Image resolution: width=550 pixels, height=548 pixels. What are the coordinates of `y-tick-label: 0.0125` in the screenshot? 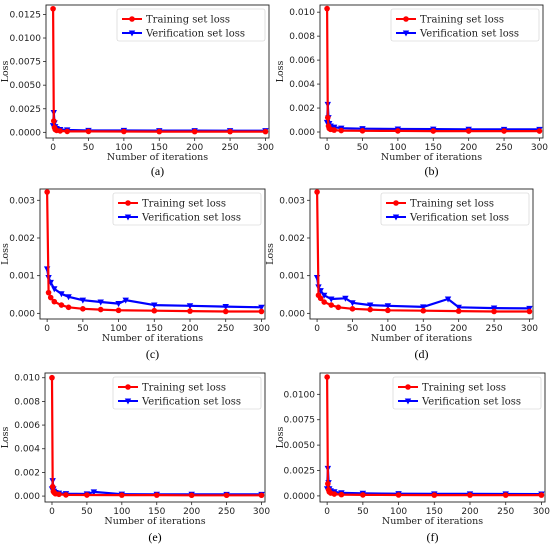 It's located at (26, 15).